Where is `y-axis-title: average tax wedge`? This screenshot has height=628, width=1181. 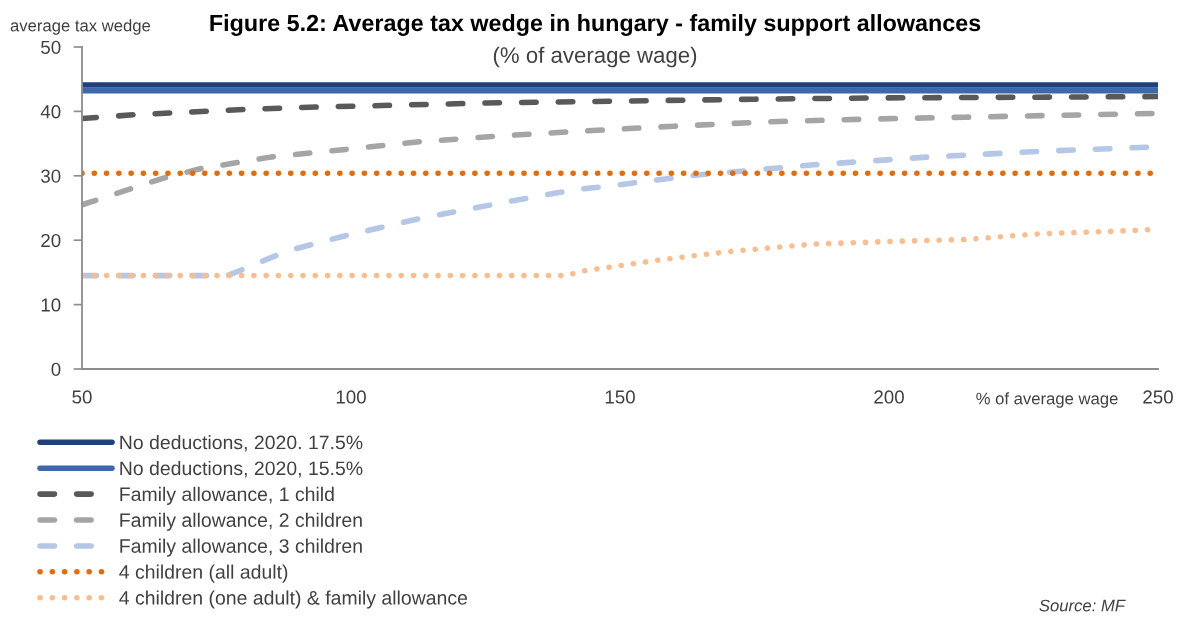
y-axis-title: average tax wedge is located at coordinates (80, 27).